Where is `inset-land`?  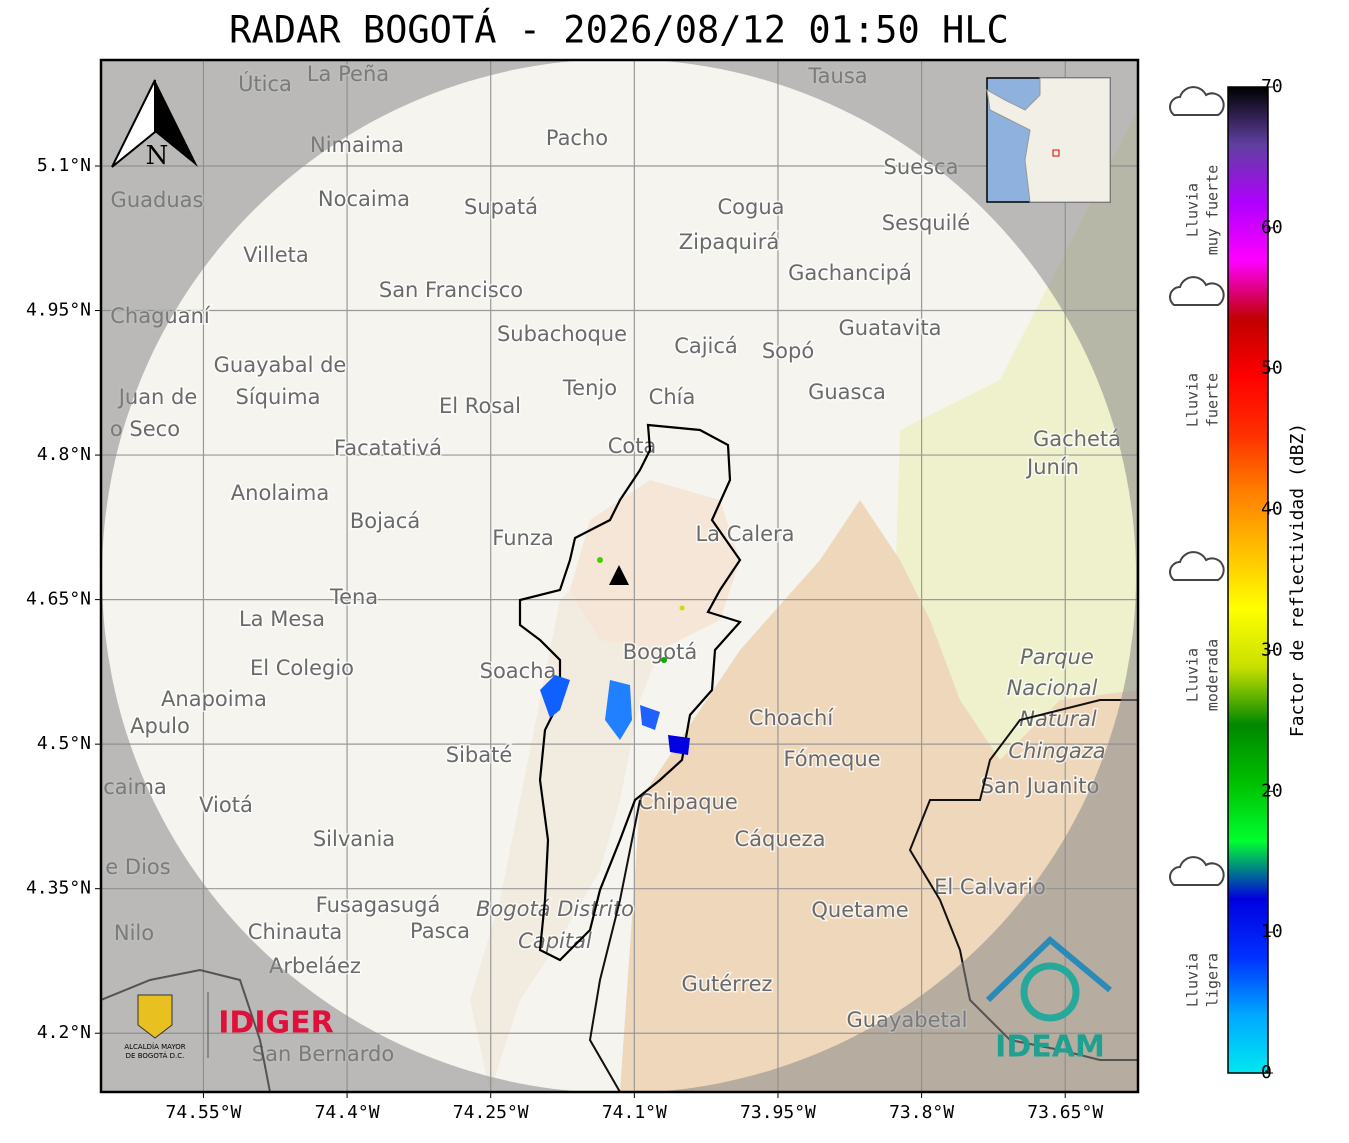 inset-land is located at coordinates (1048, 140).